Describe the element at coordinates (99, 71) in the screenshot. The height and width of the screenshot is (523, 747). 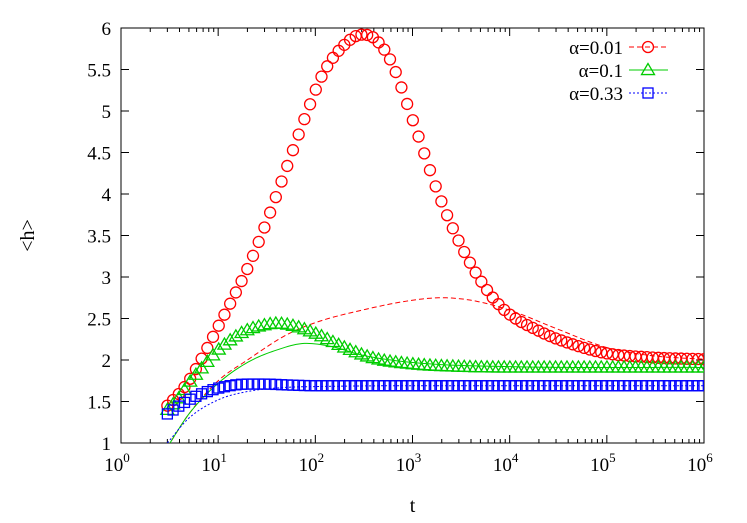
I see `y-tick-label: 5.5` at that location.